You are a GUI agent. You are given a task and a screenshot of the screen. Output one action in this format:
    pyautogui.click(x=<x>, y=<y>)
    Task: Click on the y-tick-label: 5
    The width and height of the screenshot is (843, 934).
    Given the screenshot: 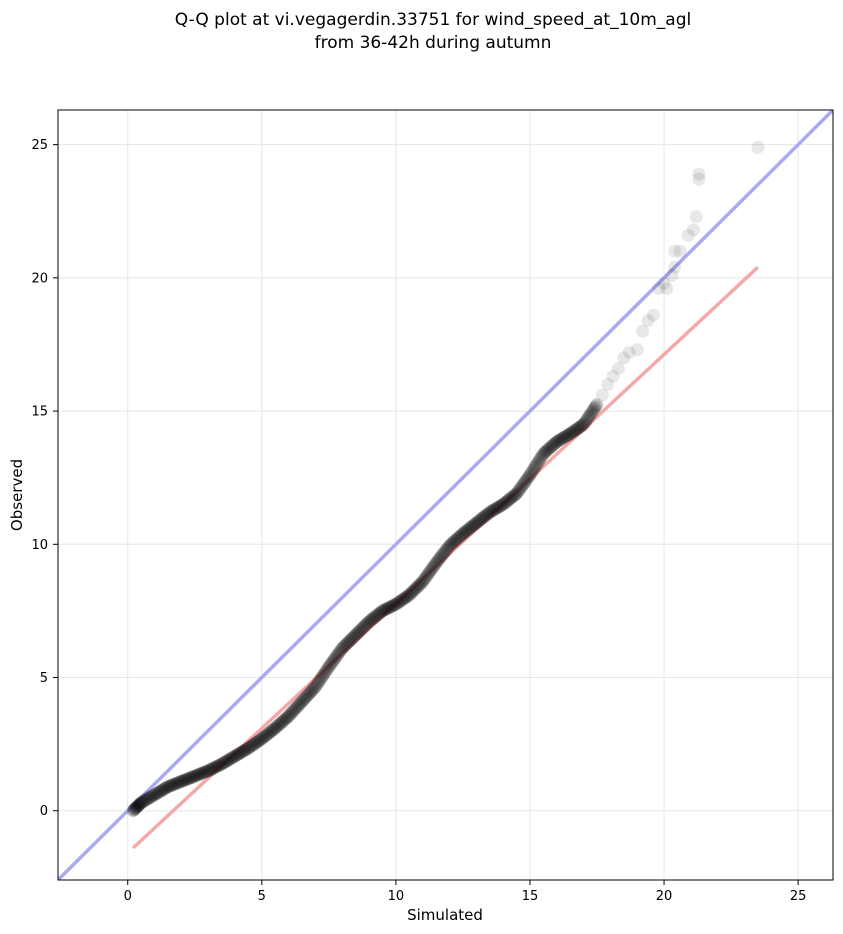 What is the action you would take?
    pyautogui.click(x=44, y=678)
    